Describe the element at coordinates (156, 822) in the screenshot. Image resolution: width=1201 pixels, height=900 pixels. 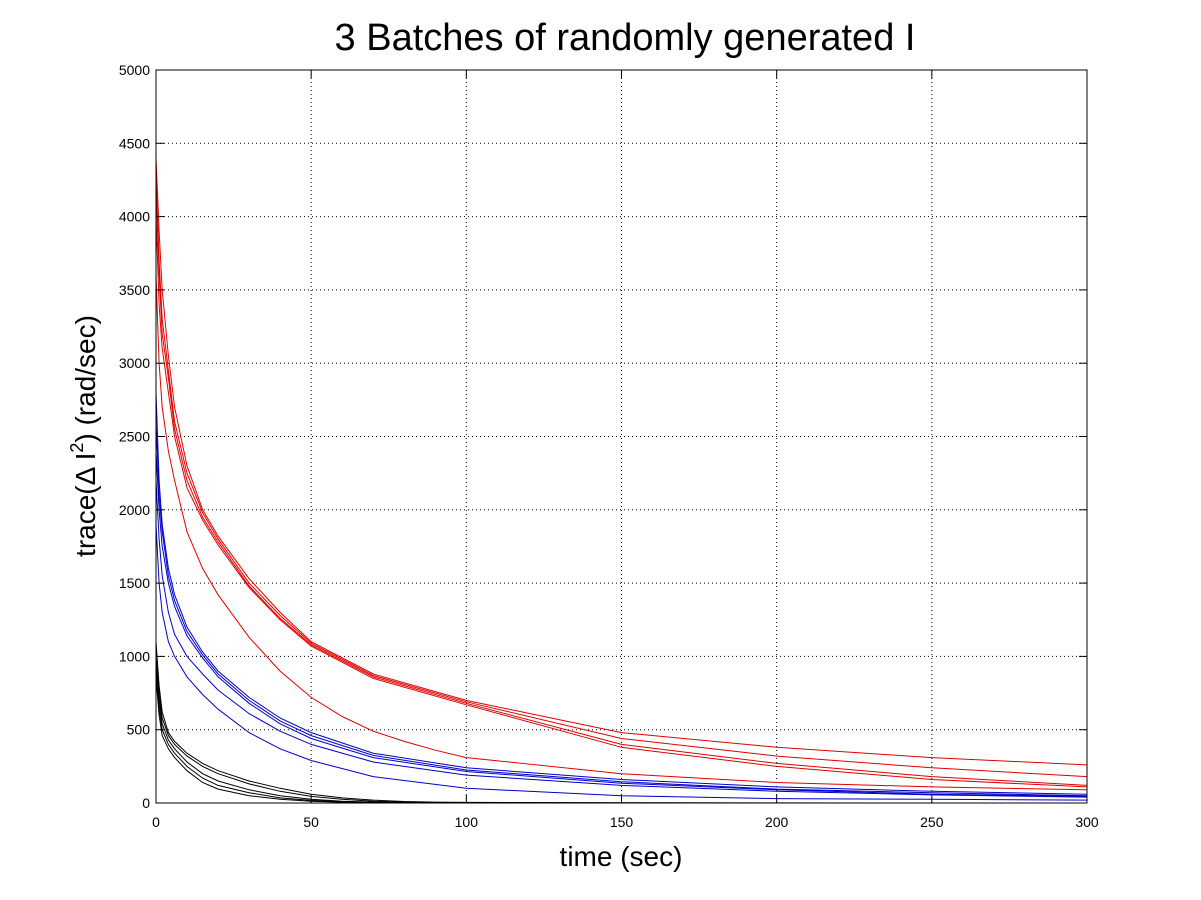
I see `x-tick-label: 0` at that location.